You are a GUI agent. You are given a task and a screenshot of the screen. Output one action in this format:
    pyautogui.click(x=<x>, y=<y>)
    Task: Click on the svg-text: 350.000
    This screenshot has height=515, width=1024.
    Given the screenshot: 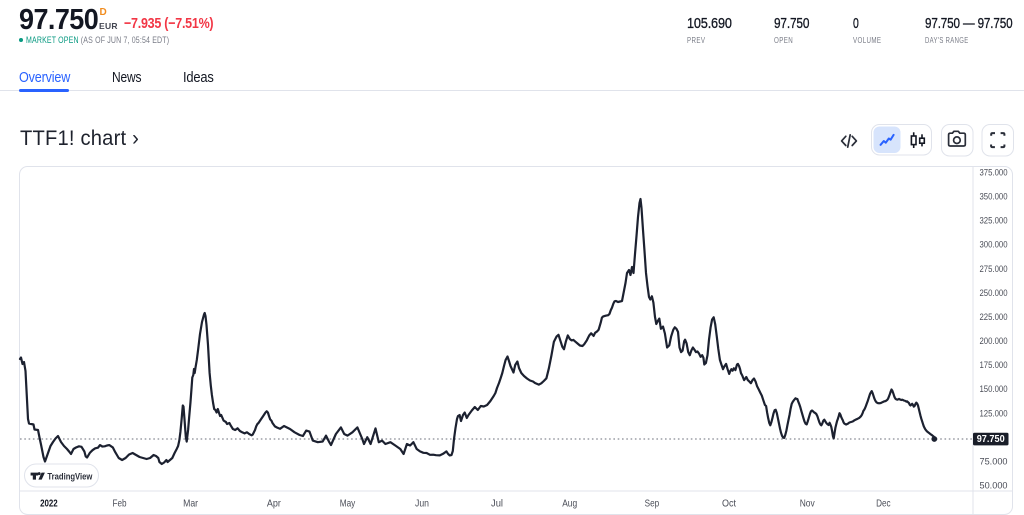 What is the action you would take?
    pyautogui.click(x=994, y=197)
    